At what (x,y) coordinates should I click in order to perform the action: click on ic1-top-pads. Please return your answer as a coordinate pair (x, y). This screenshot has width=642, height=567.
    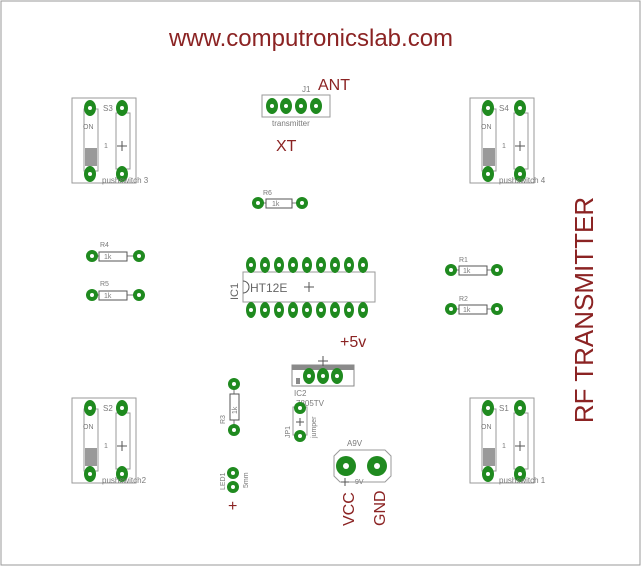
    Looking at the image, I should click on (307, 265).